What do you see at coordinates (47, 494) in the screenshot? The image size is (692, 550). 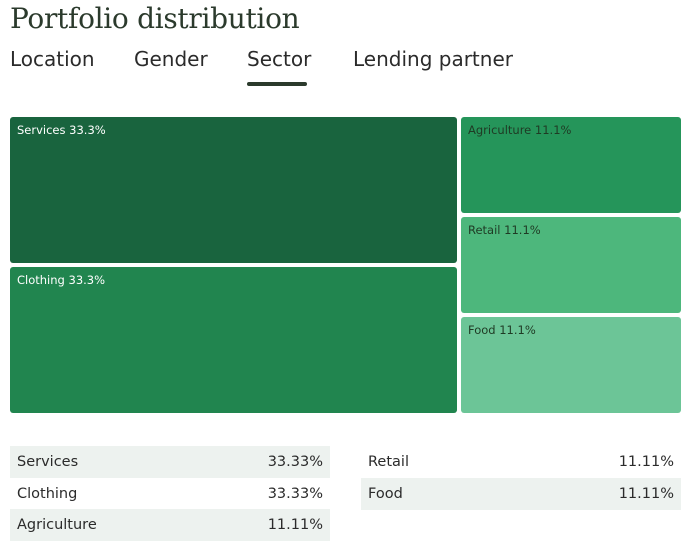 I see `row-sector-name: Clothing` at bounding box center [47, 494].